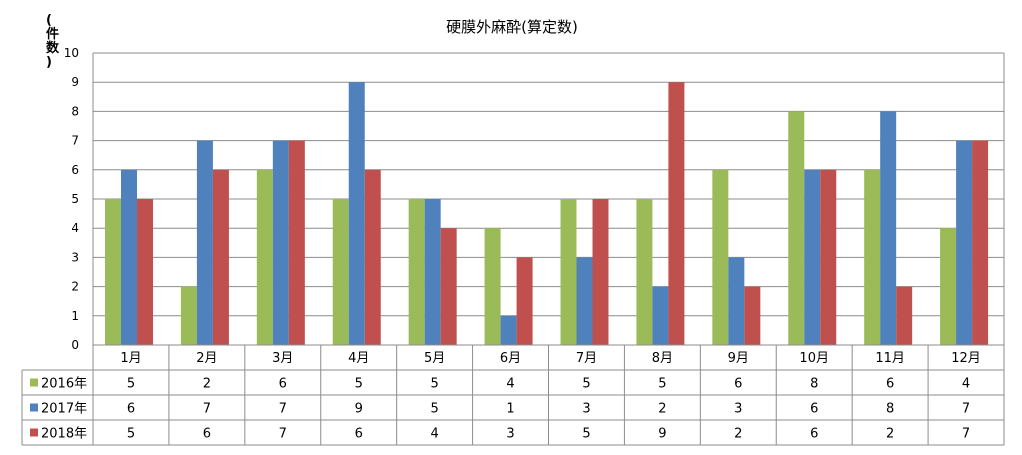 Image resolution: width=1022 pixels, height=455 pixels. Describe the element at coordinates (130, 358) in the screenshot. I see `x-tick-label: 1月` at that location.